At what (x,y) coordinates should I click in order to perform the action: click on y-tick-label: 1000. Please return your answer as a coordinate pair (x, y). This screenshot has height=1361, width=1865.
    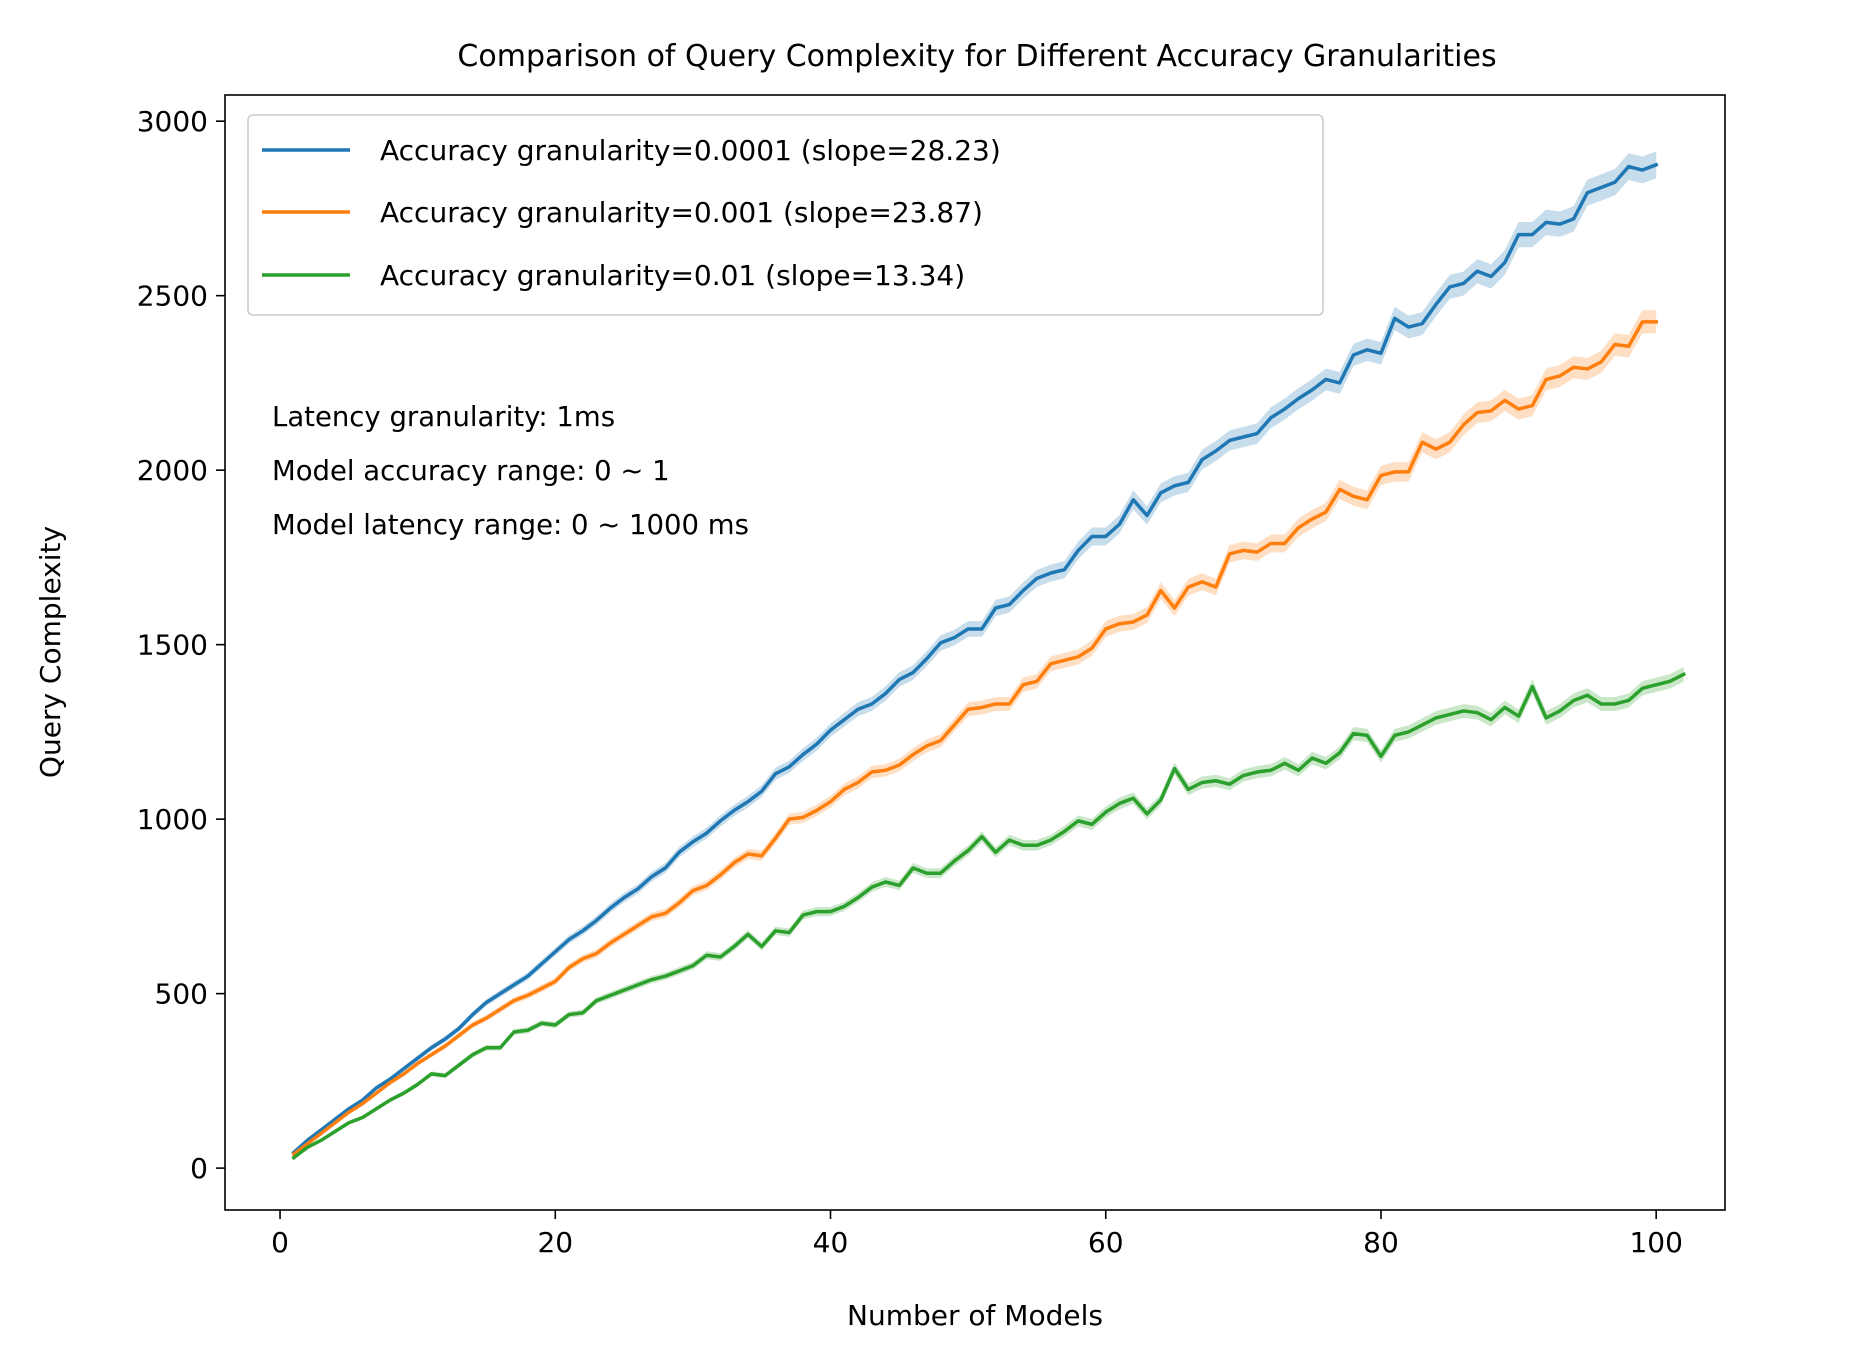
    Looking at the image, I should click on (172, 819).